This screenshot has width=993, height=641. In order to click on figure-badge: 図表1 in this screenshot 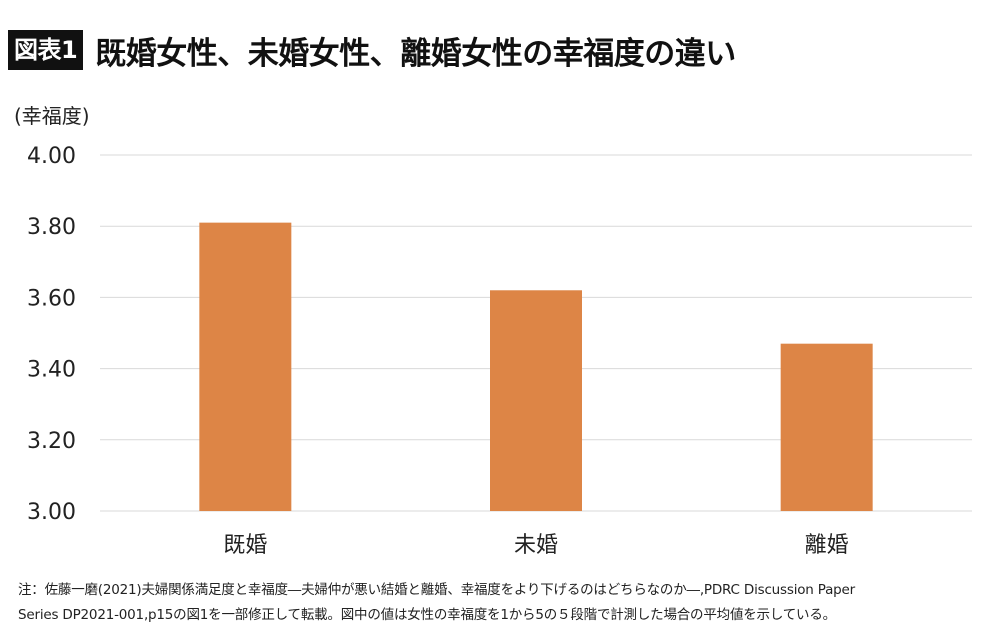, I will do `click(46, 50)`.